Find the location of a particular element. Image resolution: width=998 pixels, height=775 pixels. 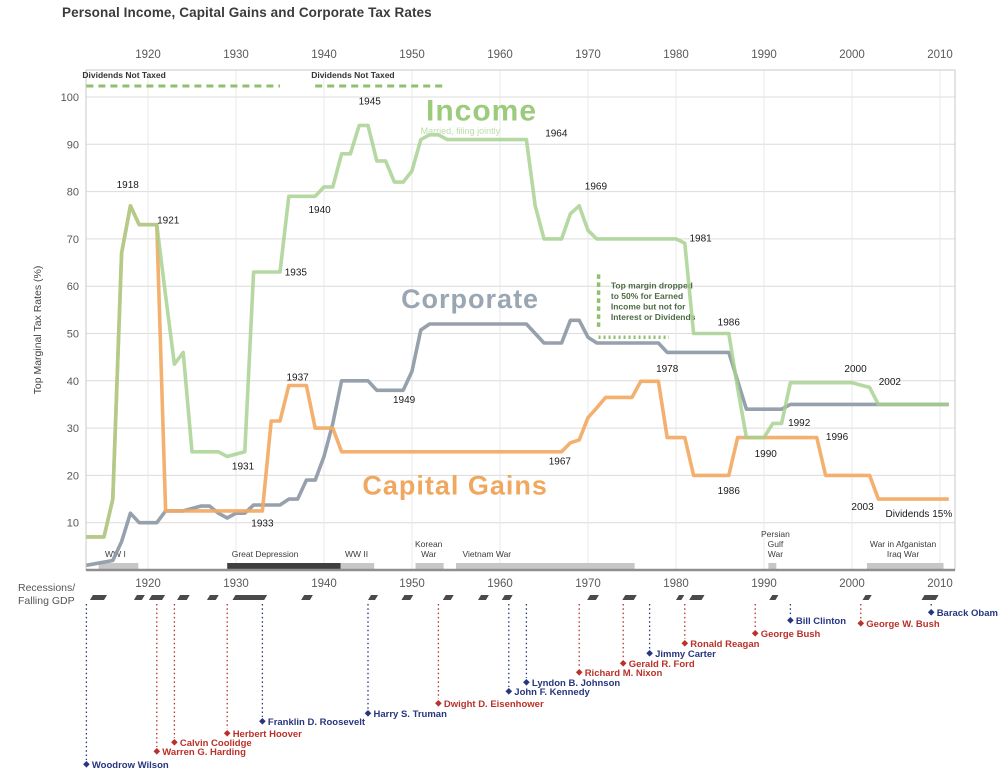

president-name: John F. Kennedy is located at coordinates (552, 692).